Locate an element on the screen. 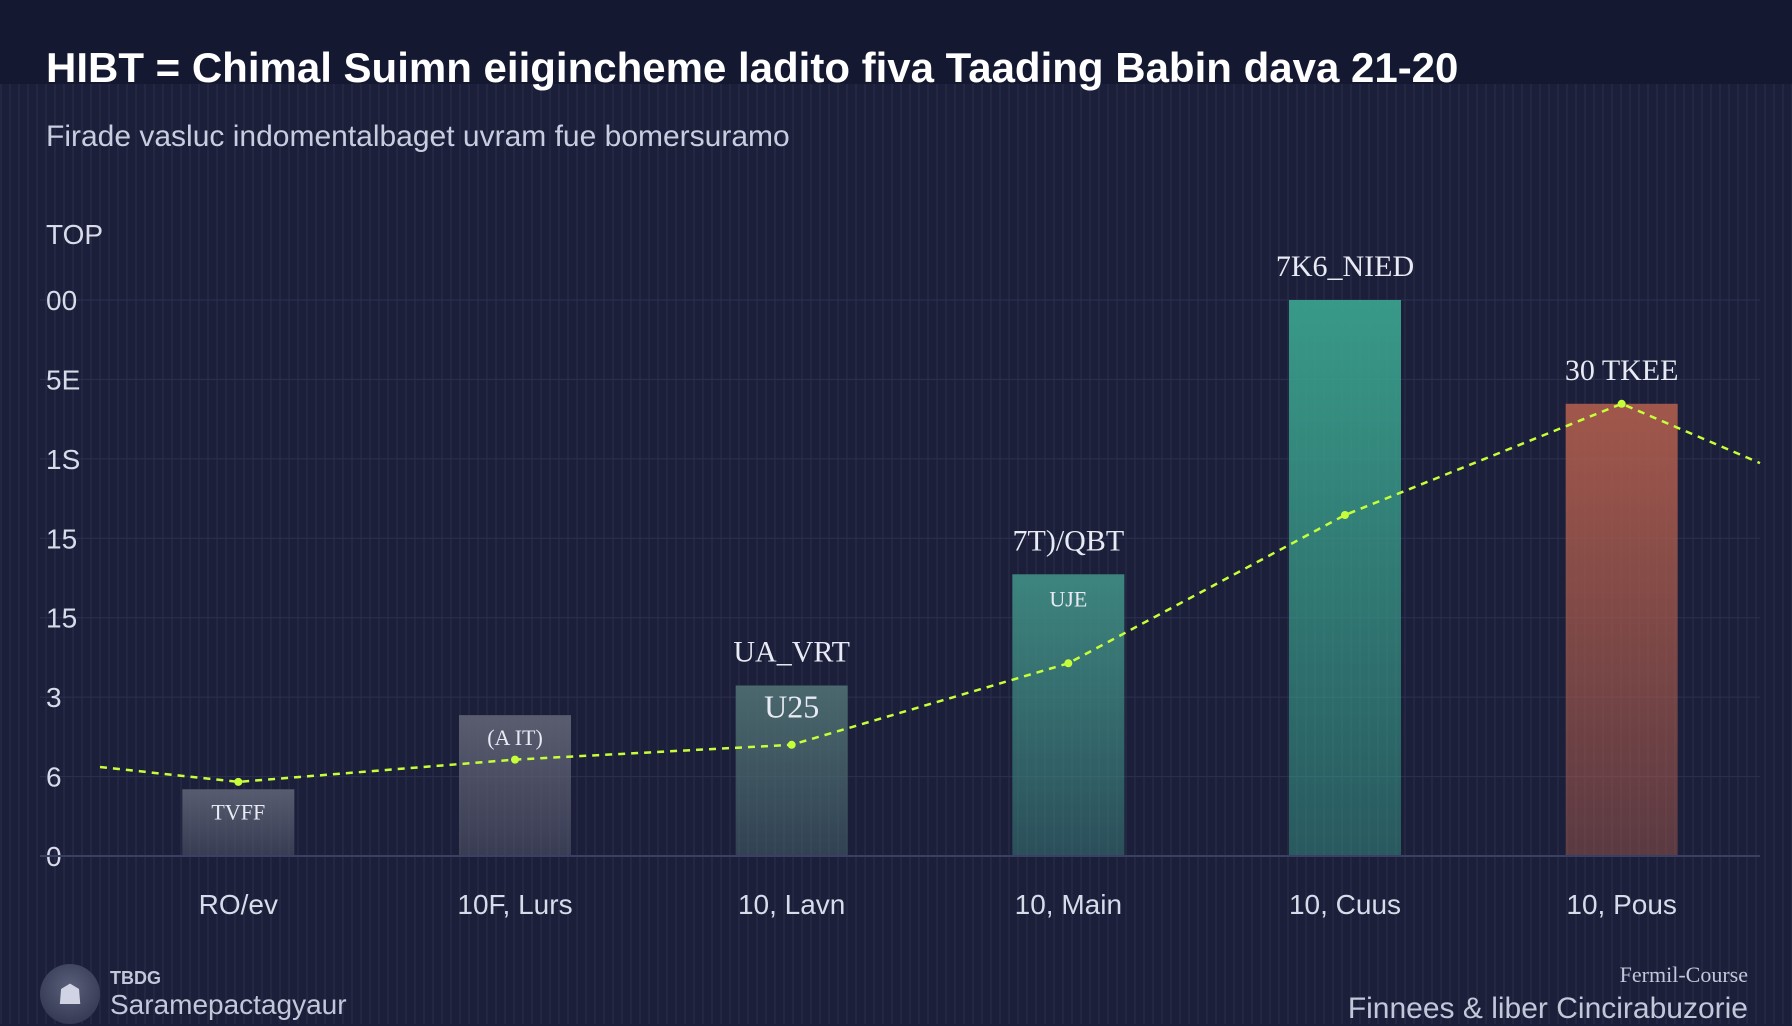 This screenshot has width=1792, height=1026. bar-top-label: UA_VRT is located at coordinates (791, 651).